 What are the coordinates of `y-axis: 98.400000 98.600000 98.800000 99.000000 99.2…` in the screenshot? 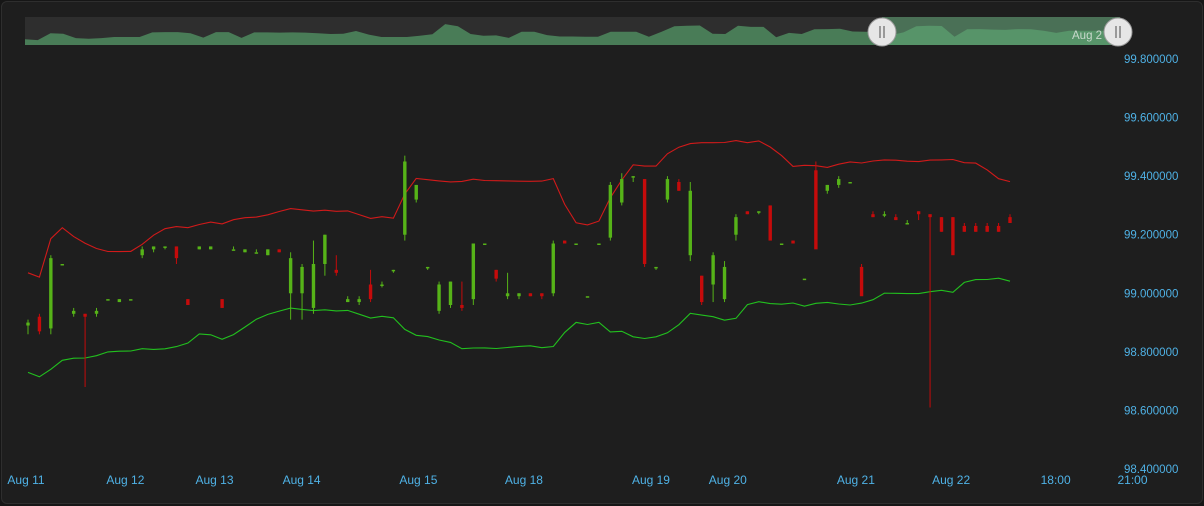 It's located at (1151, 265).